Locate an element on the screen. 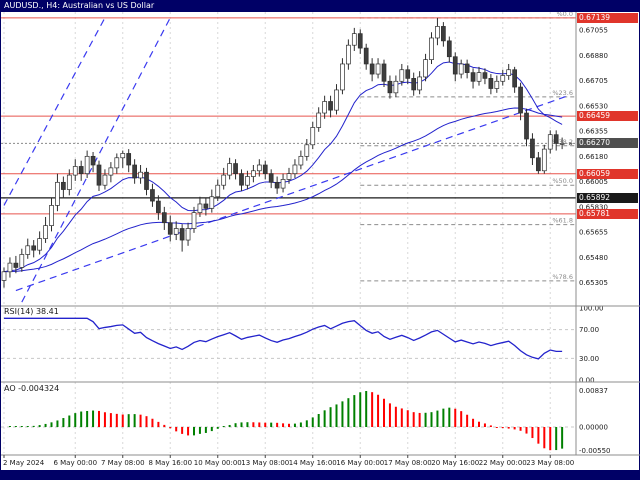 The height and width of the screenshot is (480, 640). price-axis-label: 0.66355 is located at coordinates (593, 132).